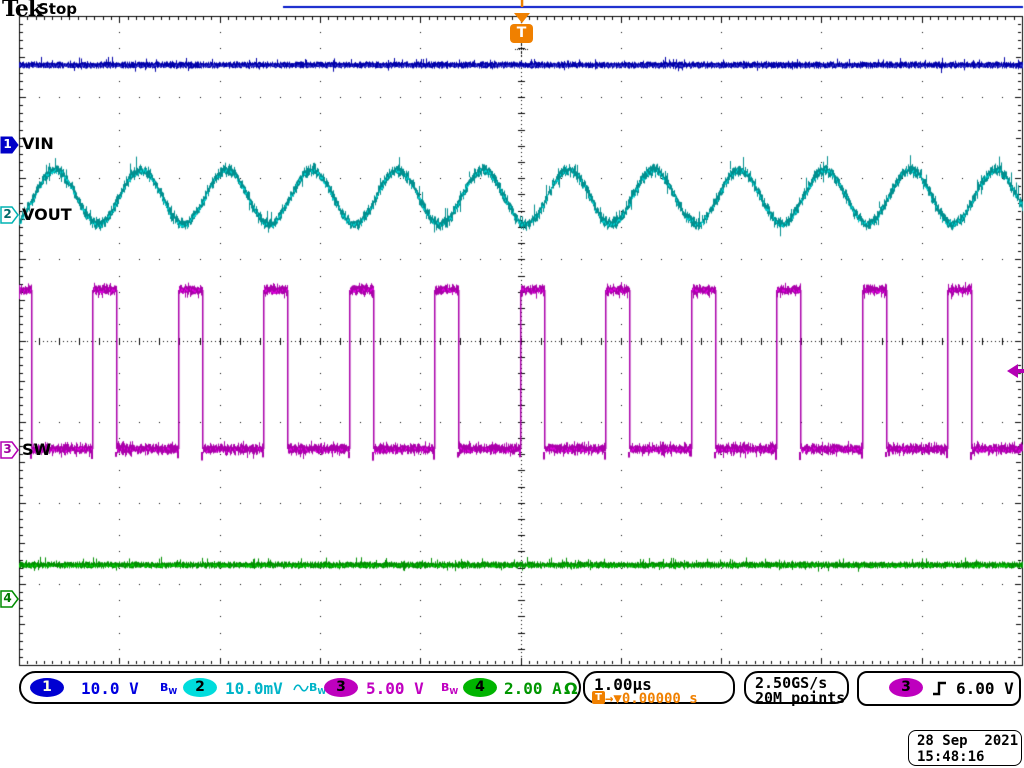 The image size is (1024, 768). What do you see at coordinates (906, 687) in the screenshot?
I see `trigger-source-badge: 3` at bounding box center [906, 687].